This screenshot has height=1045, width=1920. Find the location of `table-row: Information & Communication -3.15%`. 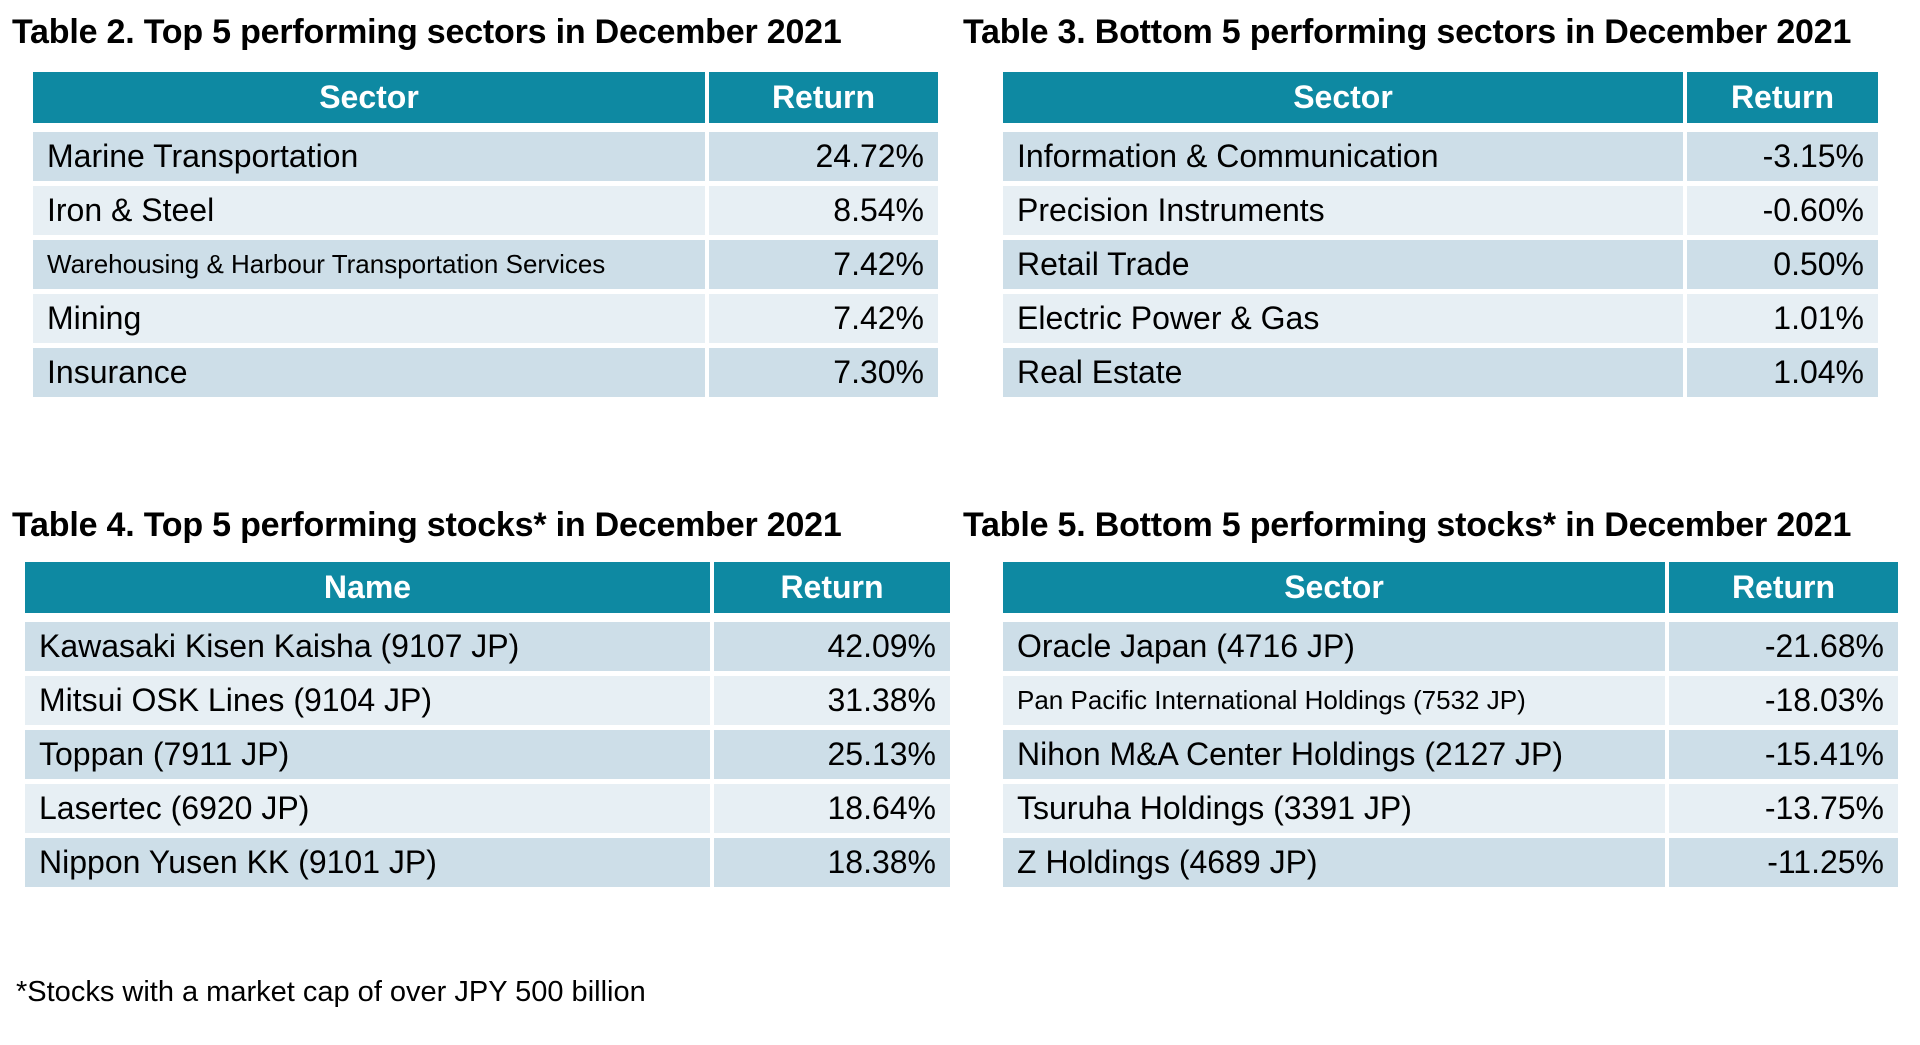

table-row: Information & Communication -3.15% is located at coordinates (1440, 156).